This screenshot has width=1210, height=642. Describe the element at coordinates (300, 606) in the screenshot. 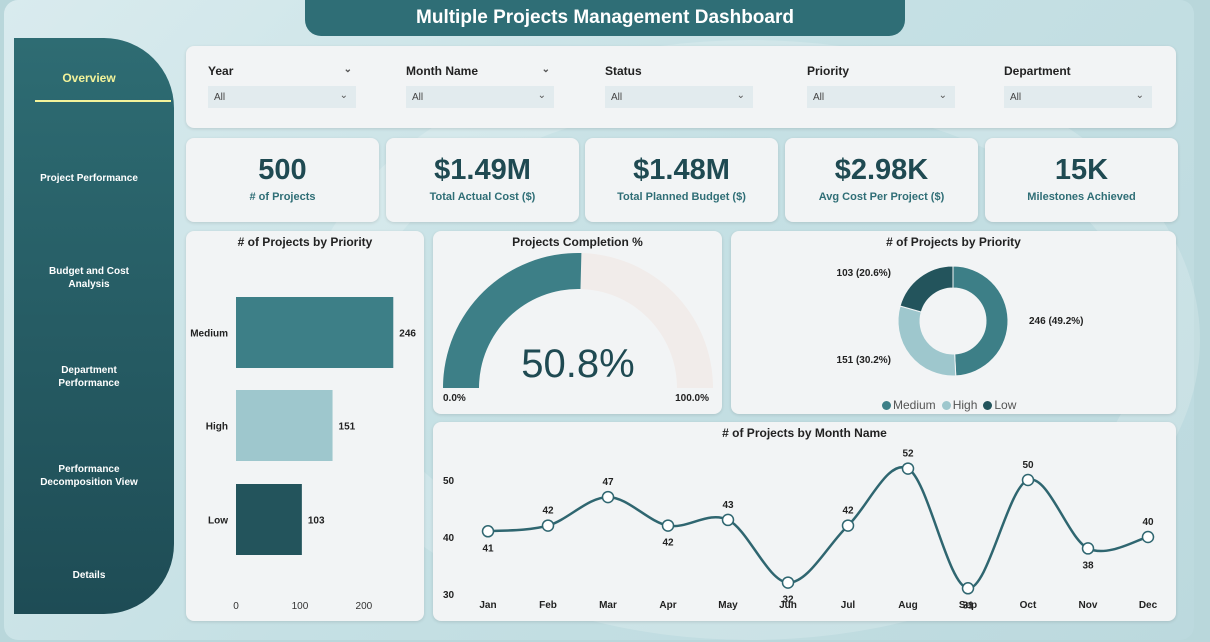

I see `x-tick-label: 100` at that location.